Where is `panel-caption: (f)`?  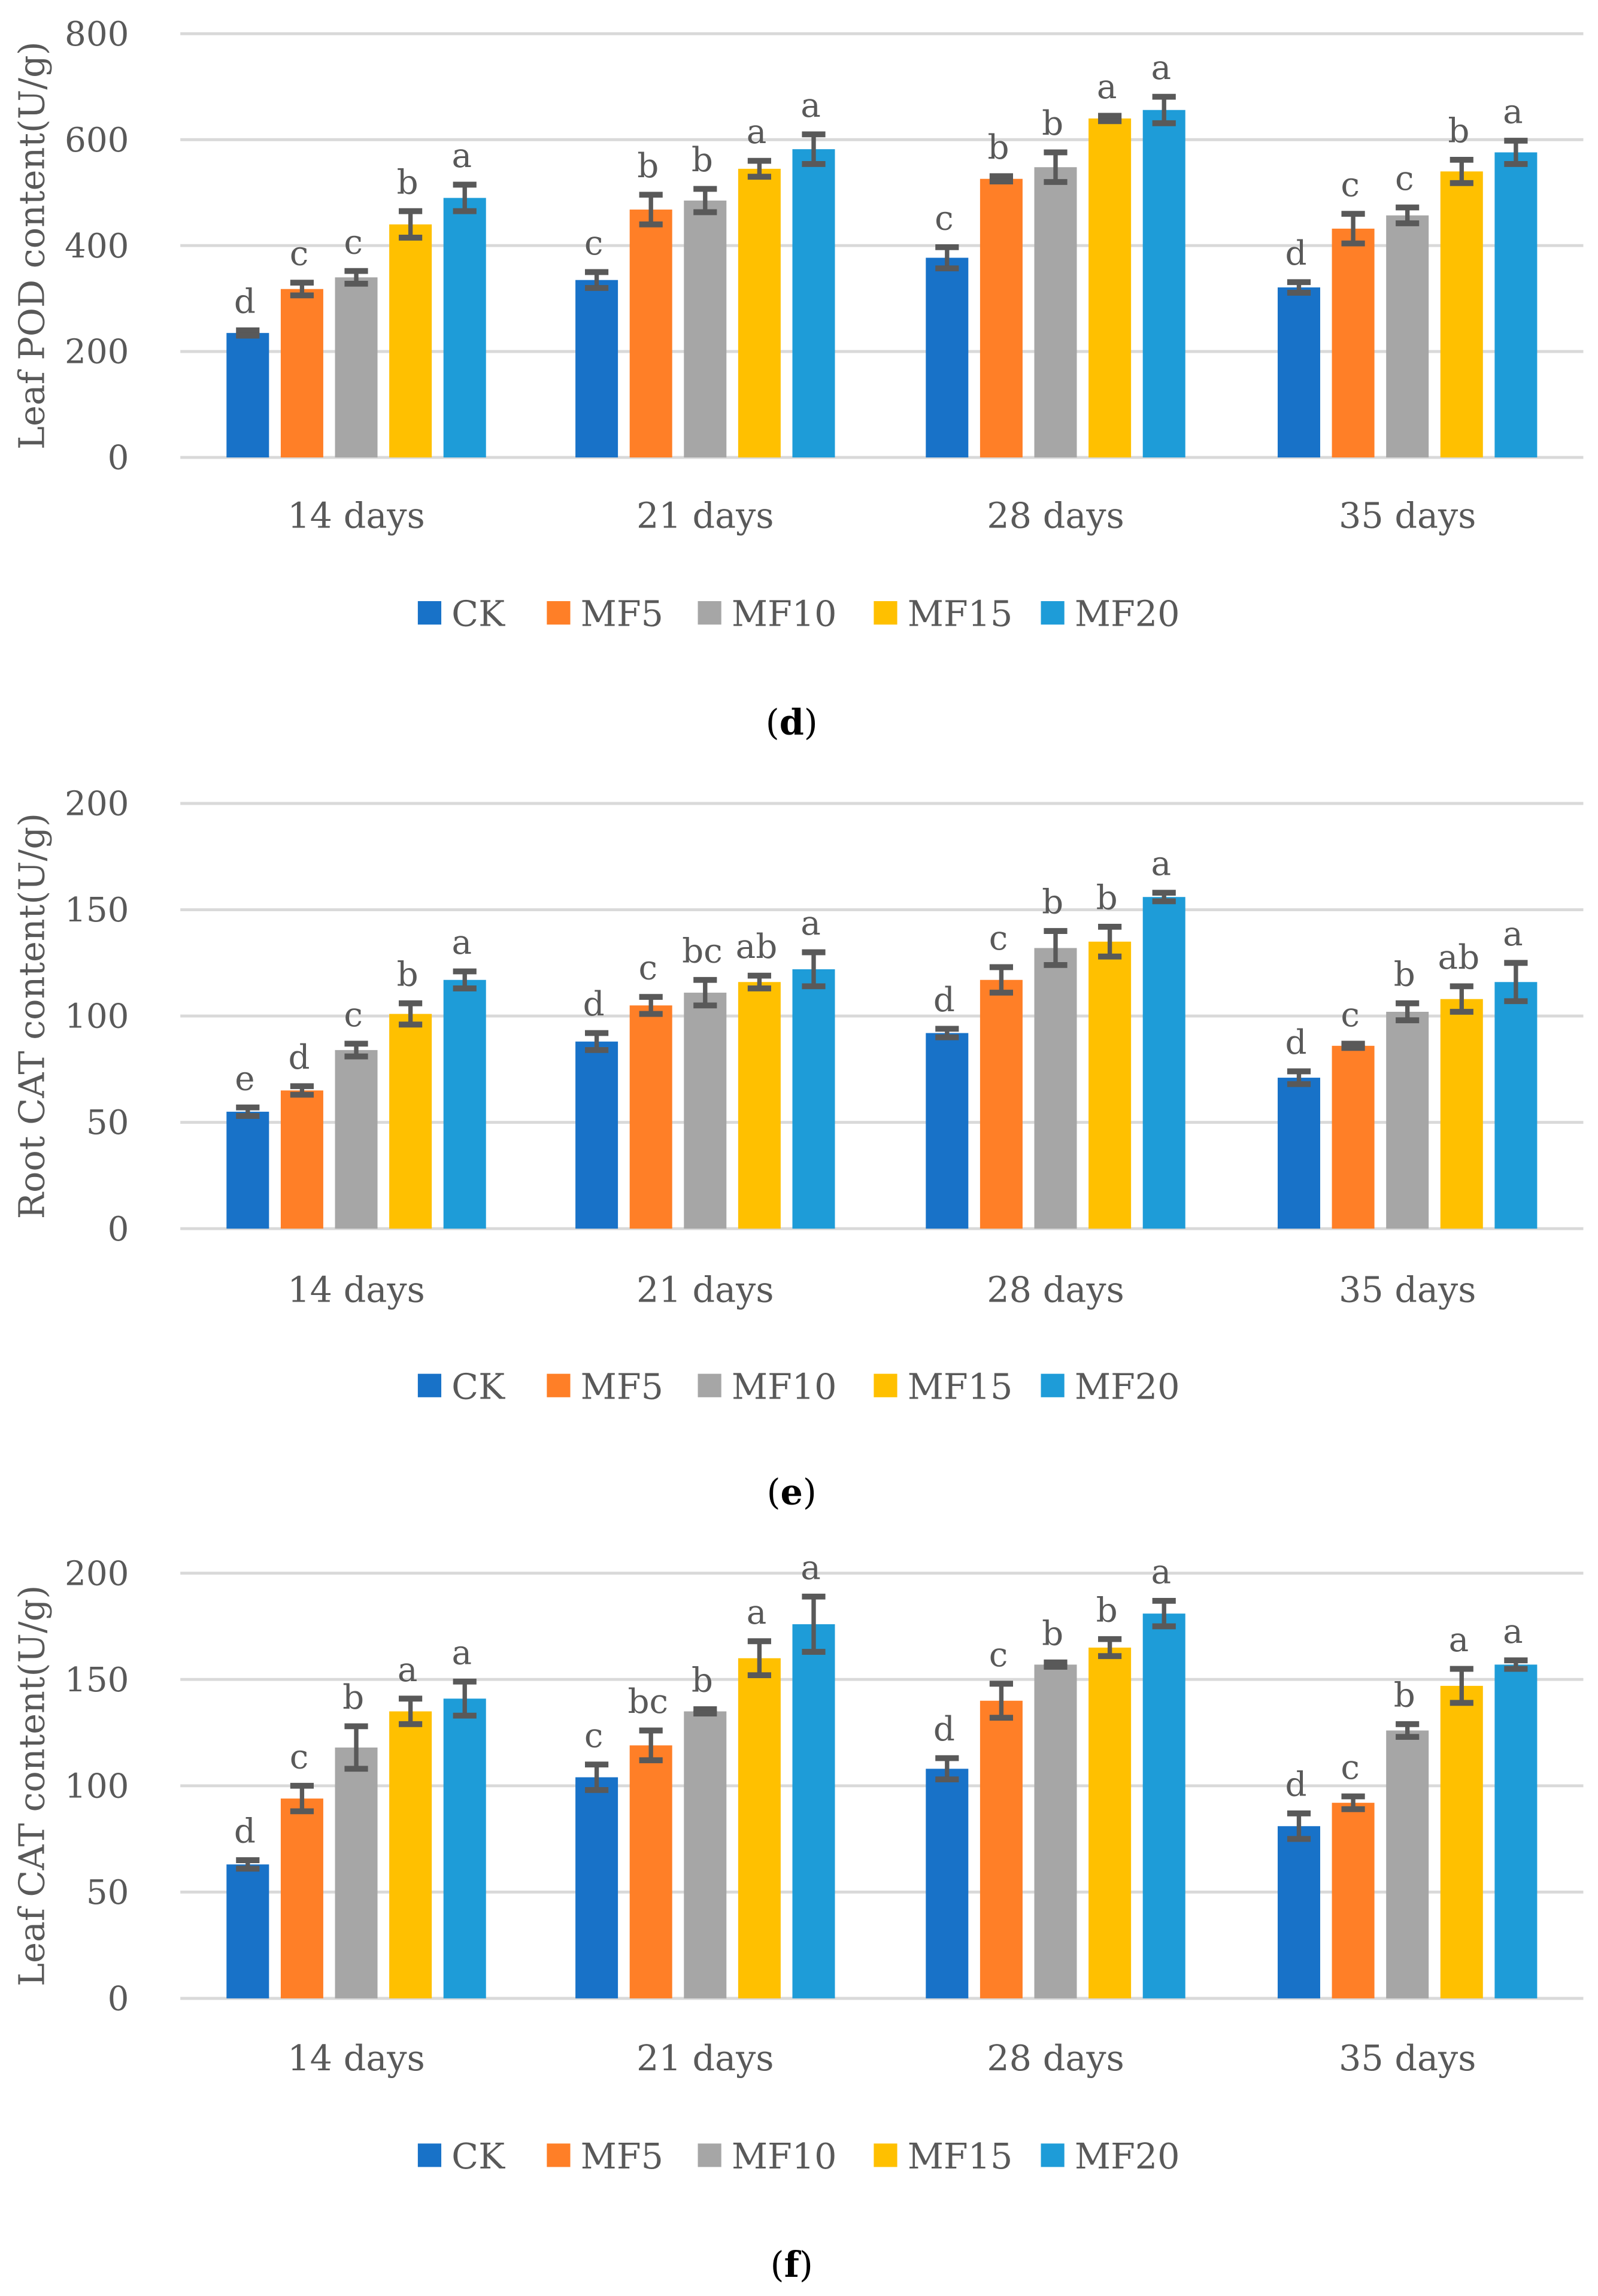
panel-caption: (f) is located at coordinates (792, 2265).